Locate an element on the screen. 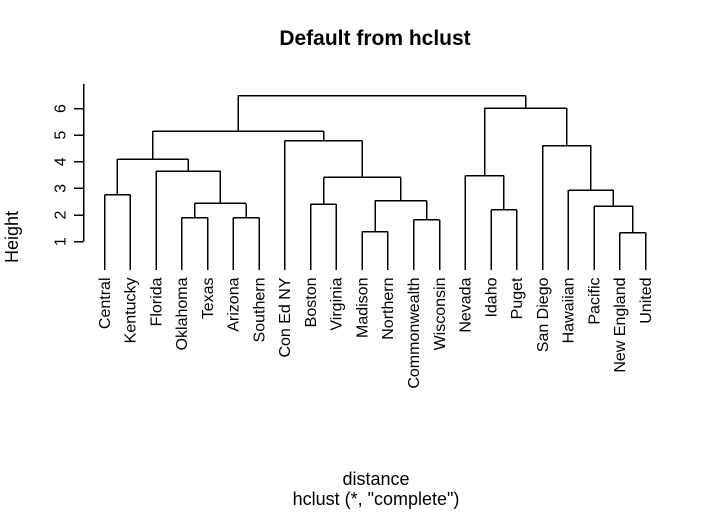  leaf-label: Puget is located at coordinates (517, 298).